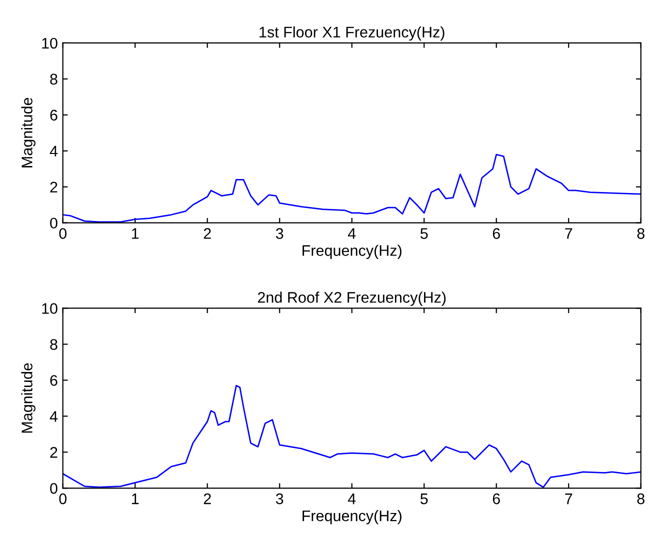  Describe the element at coordinates (352, 299) in the screenshot. I see `chart-title: 2nd Roof X2 Frezuency(Hz)` at that location.